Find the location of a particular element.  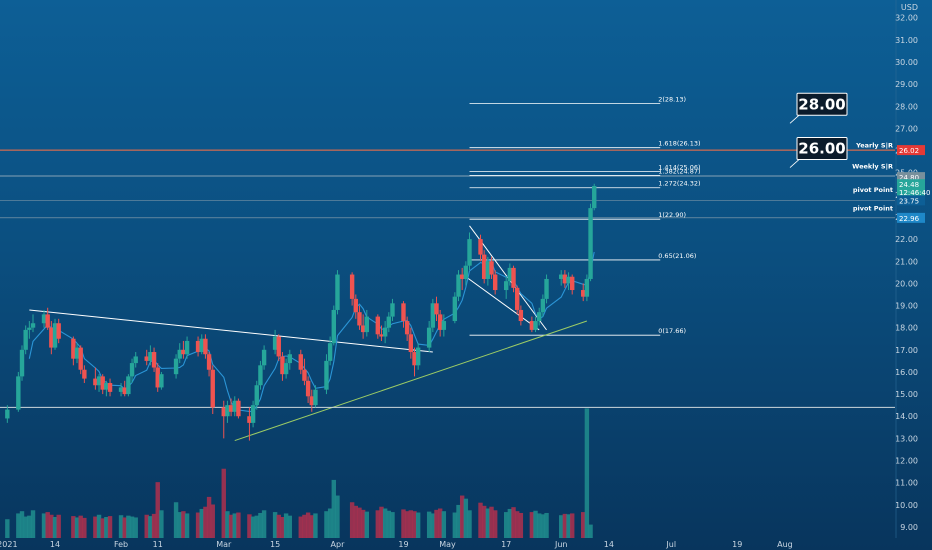

callout-pointer is located at coordinates (794, 119).